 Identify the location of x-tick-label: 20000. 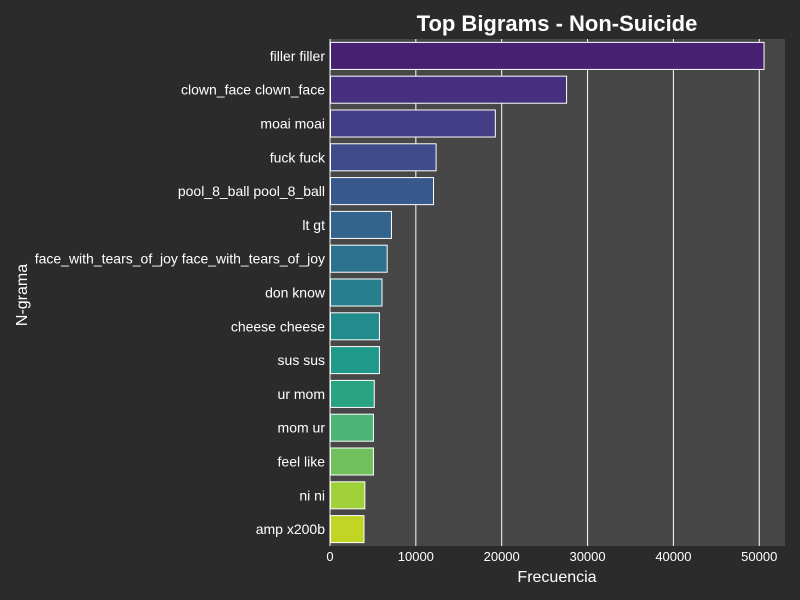
(502, 556).